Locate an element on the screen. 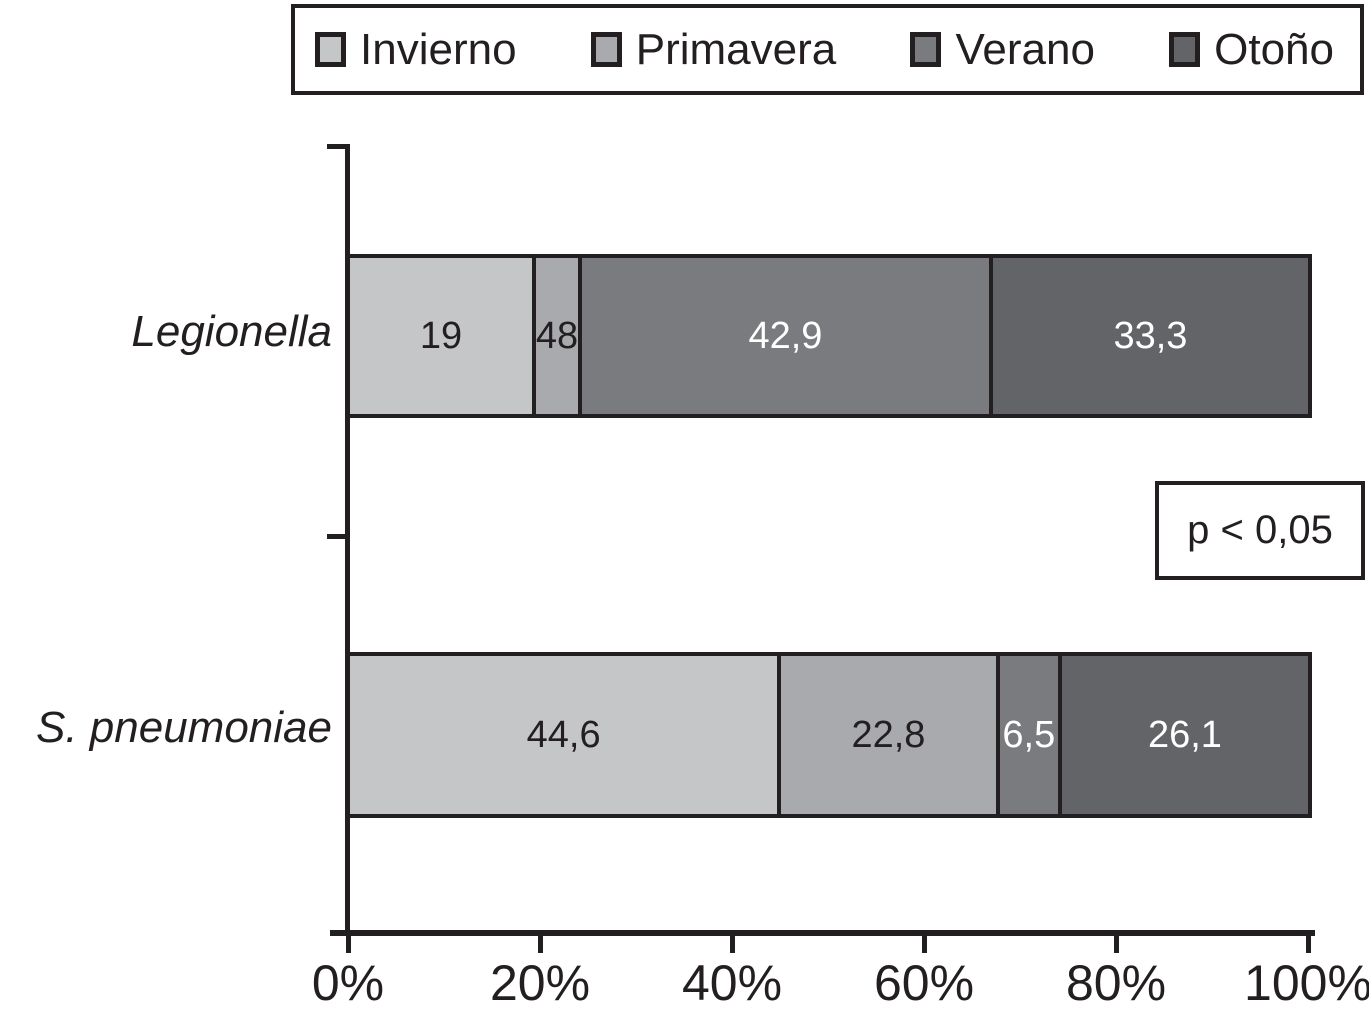  category-label-s-pneumoniae: S. pneumoniae is located at coordinates (184, 727).